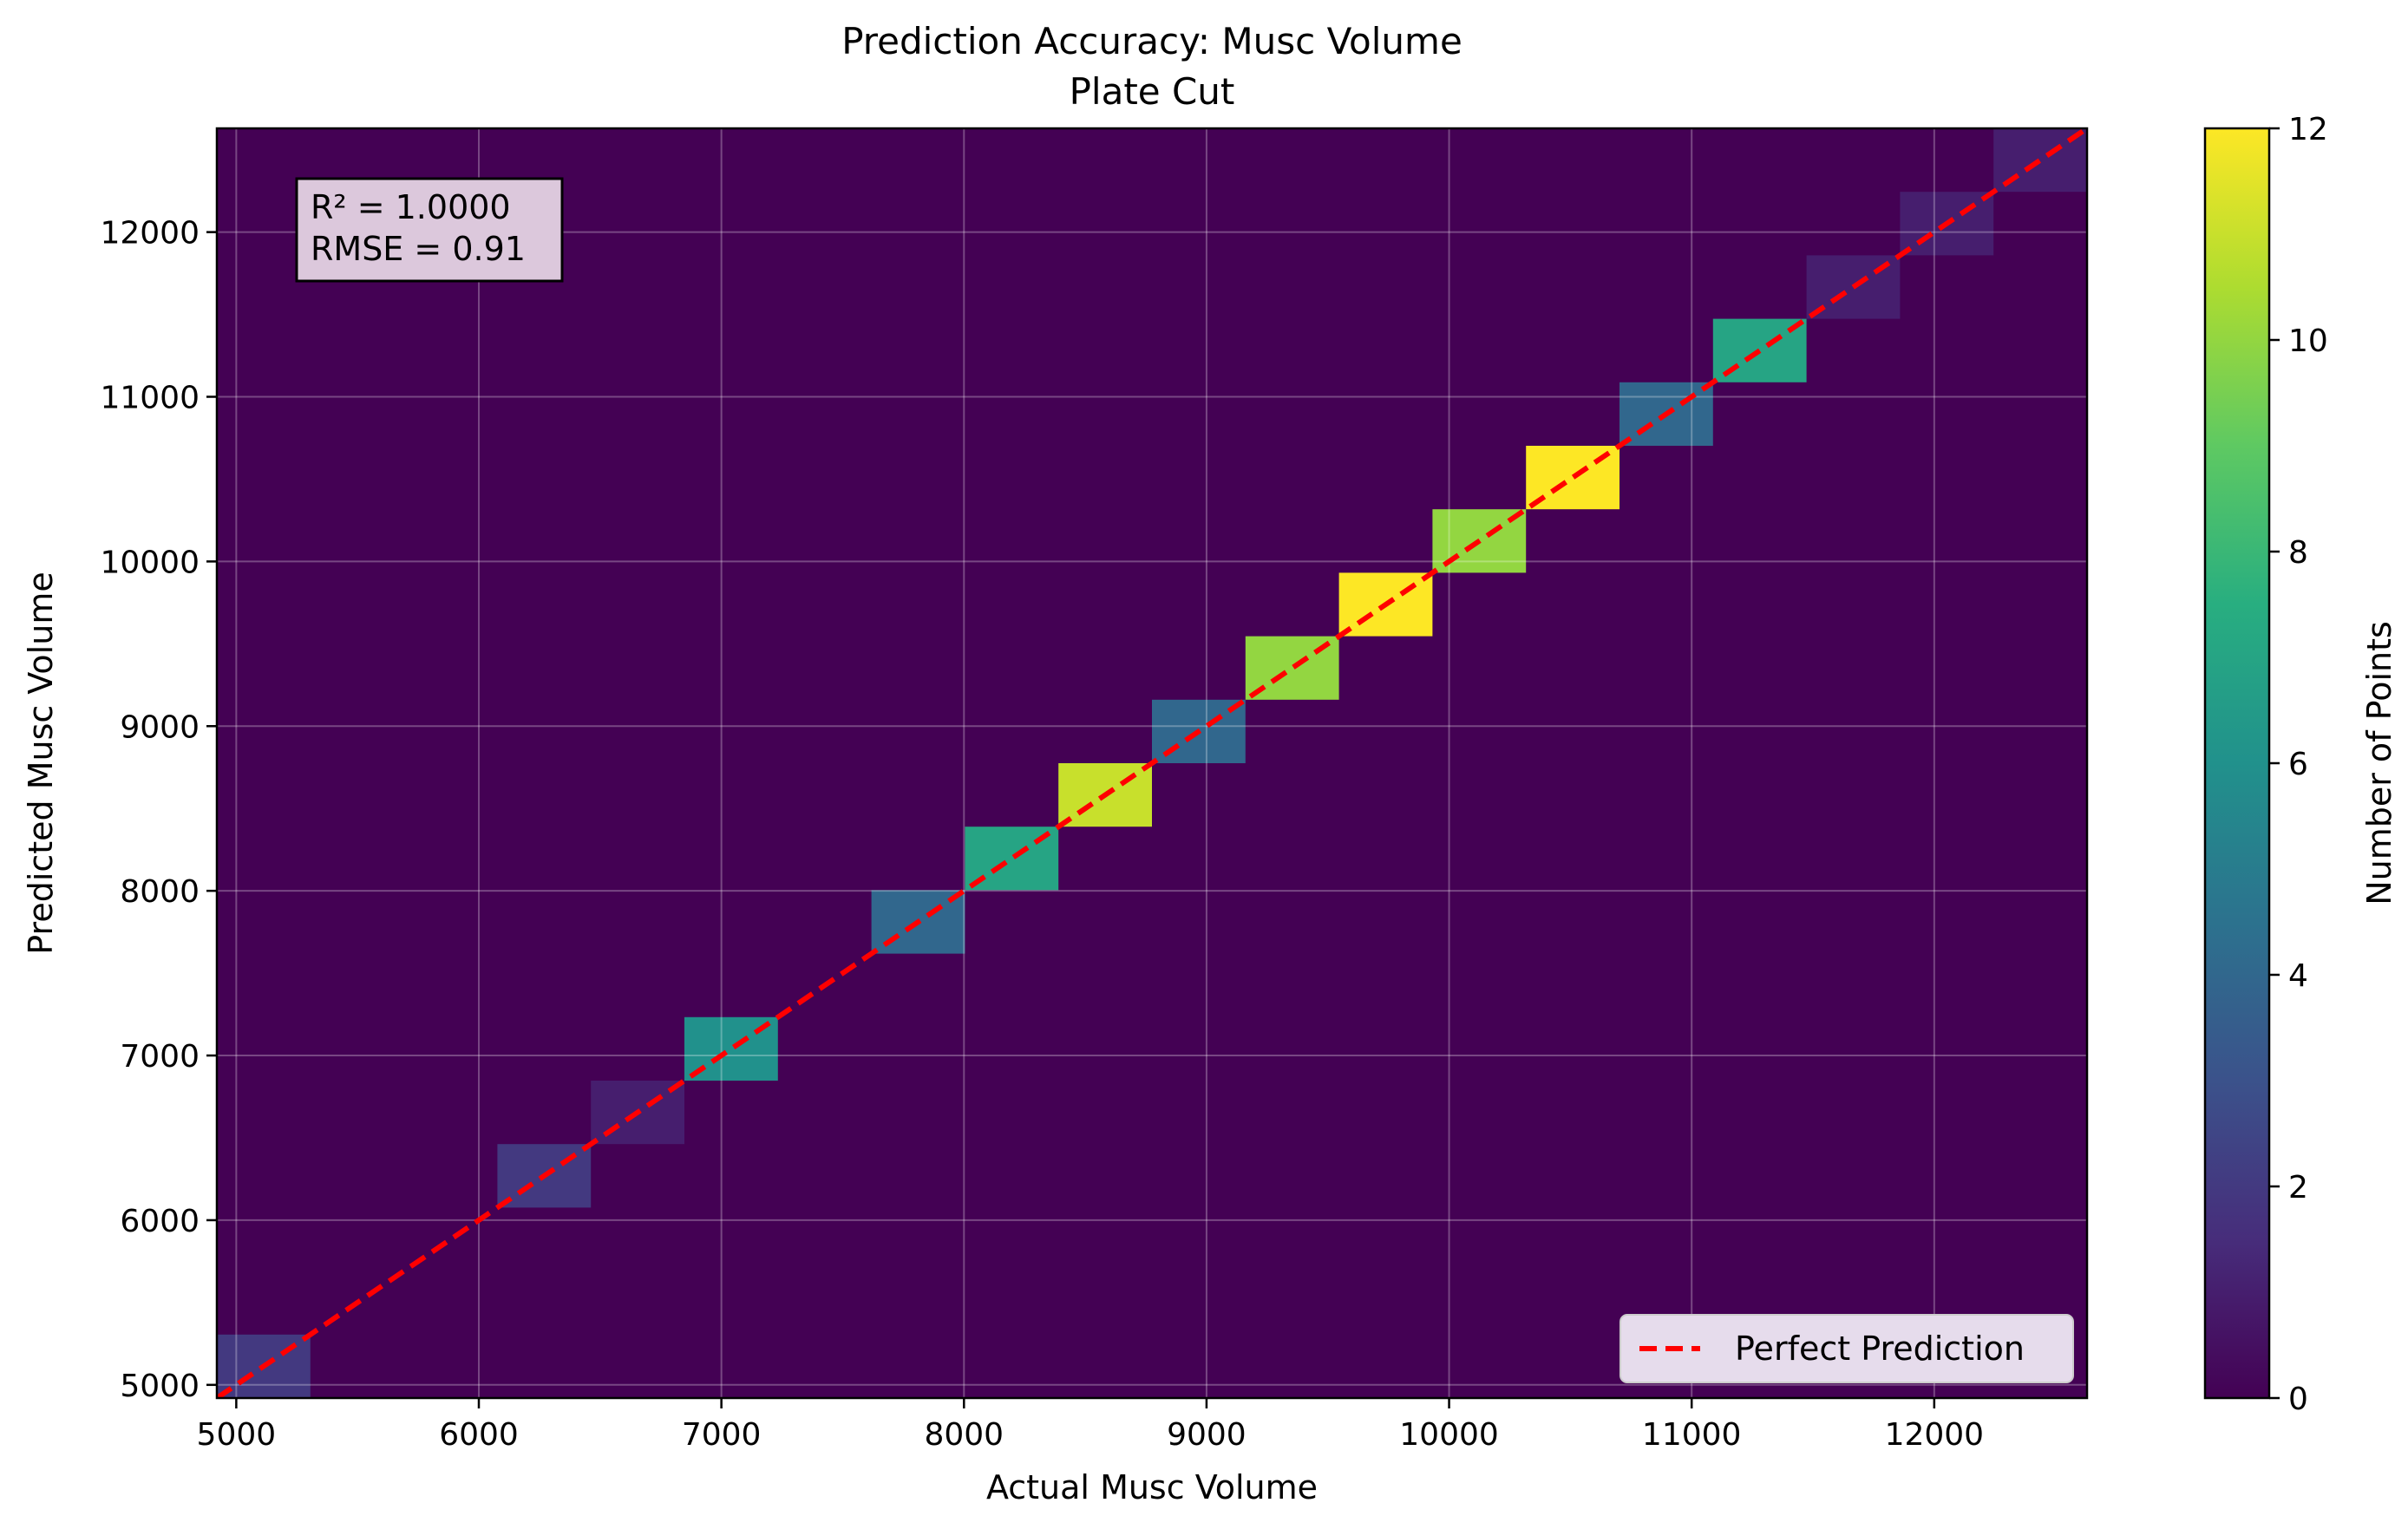 This screenshot has width=2408, height=1529. Describe the element at coordinates (2298, 1188) in the screenshot. I see `colorbar-tick-label: 2` at that location.